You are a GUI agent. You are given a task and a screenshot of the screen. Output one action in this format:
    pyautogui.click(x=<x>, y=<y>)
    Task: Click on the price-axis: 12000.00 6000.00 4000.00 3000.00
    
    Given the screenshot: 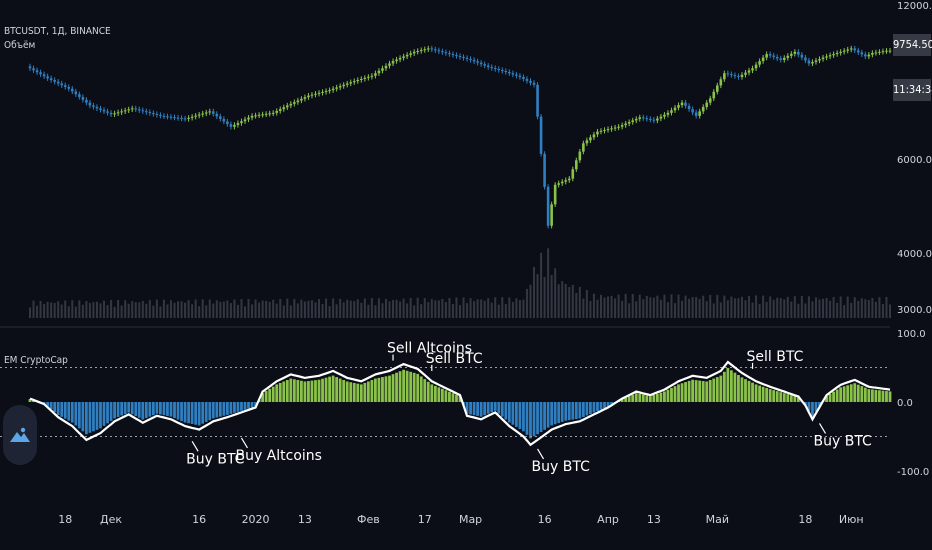 What is the action you would take?
    pyautogui.click(x=914, y=158)
    